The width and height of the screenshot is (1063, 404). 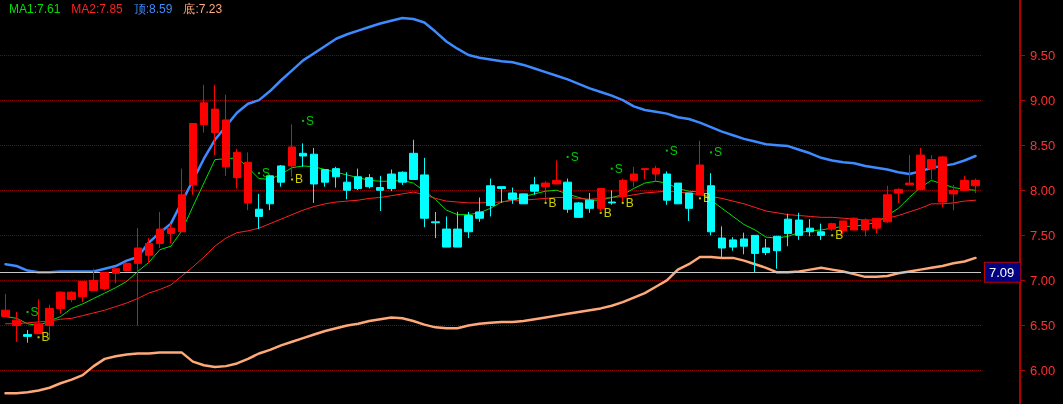 I want to click on y-tick-label: 9.00, so click(x=1043, y=100).